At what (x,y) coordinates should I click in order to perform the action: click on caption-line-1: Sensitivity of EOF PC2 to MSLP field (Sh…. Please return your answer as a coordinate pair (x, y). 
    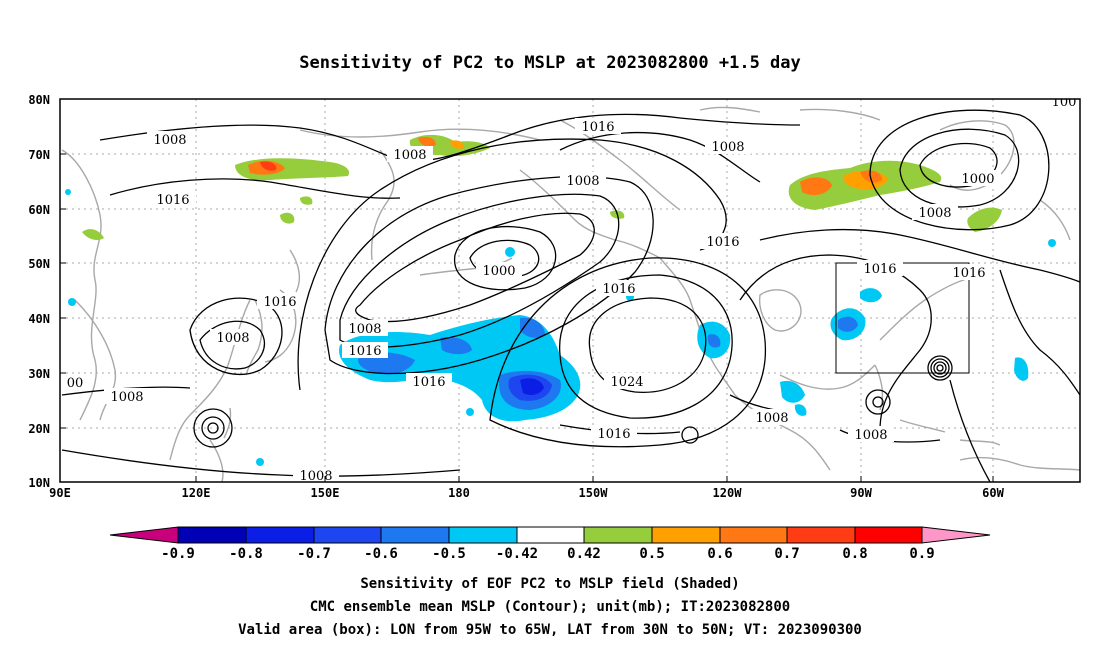
    Looking at the image, I should click on (549, 584).